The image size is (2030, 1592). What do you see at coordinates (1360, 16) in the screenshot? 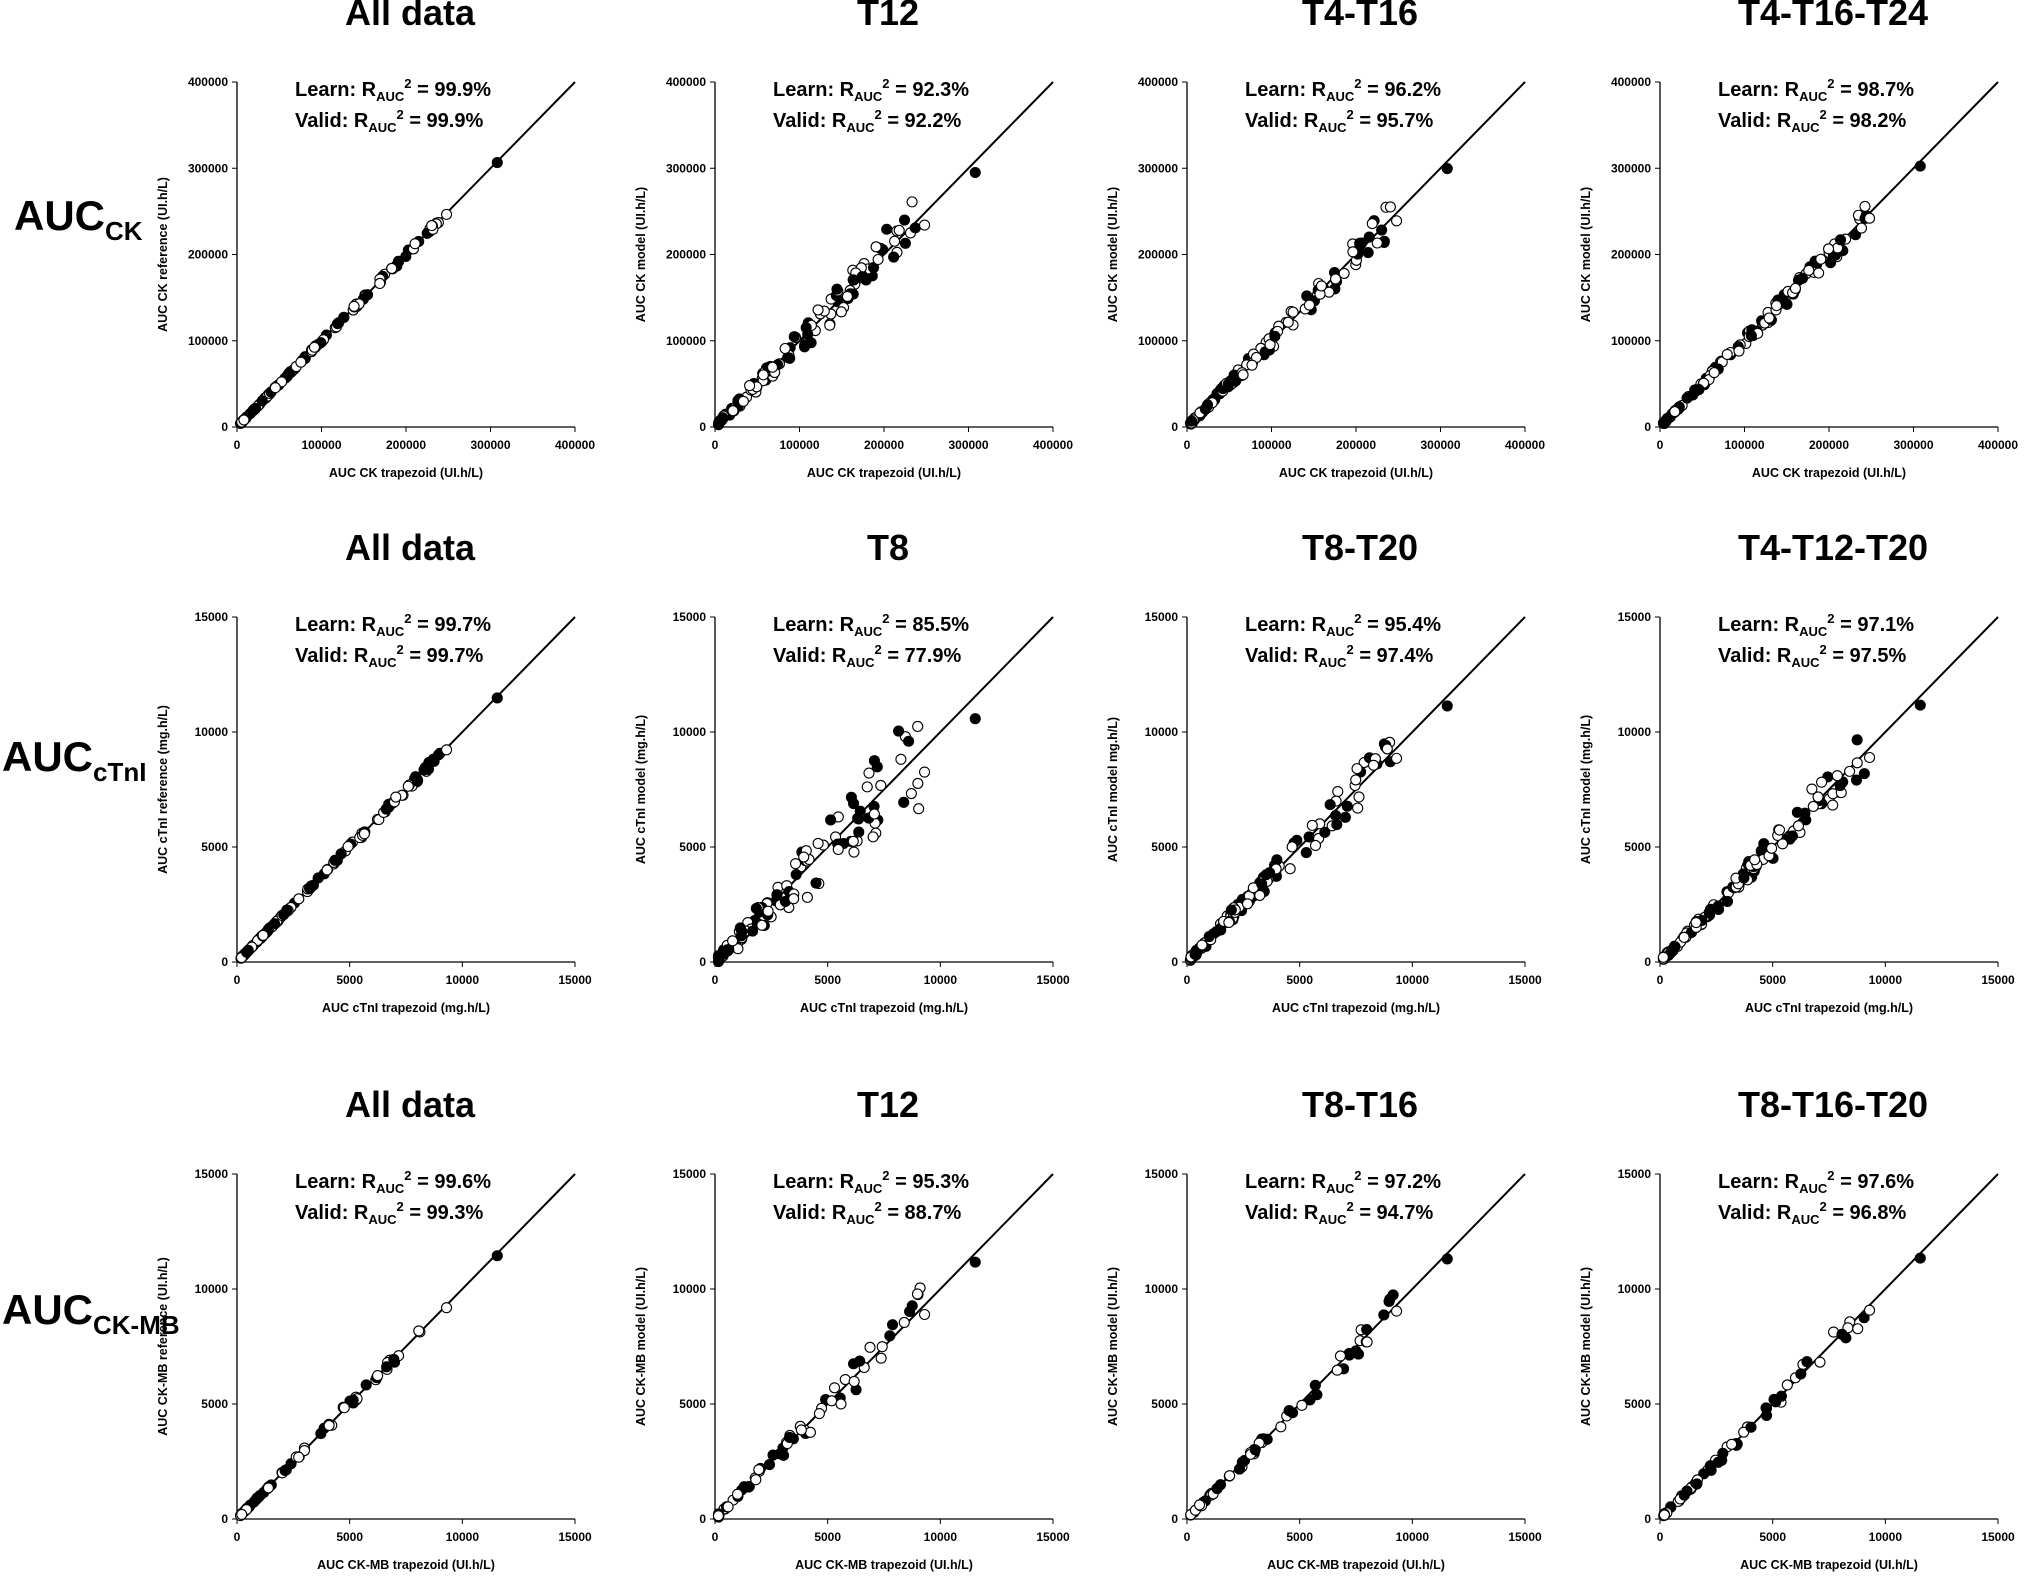
I see `panel-title: T4-T16` at bounding box center [1360, 16].